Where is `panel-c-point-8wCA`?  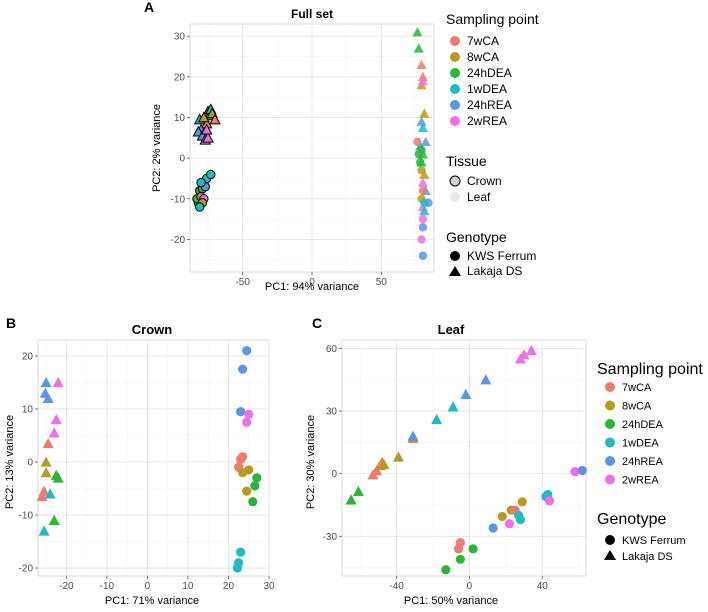 panel-c-point-8wCA is located at coordinates (522, 502).